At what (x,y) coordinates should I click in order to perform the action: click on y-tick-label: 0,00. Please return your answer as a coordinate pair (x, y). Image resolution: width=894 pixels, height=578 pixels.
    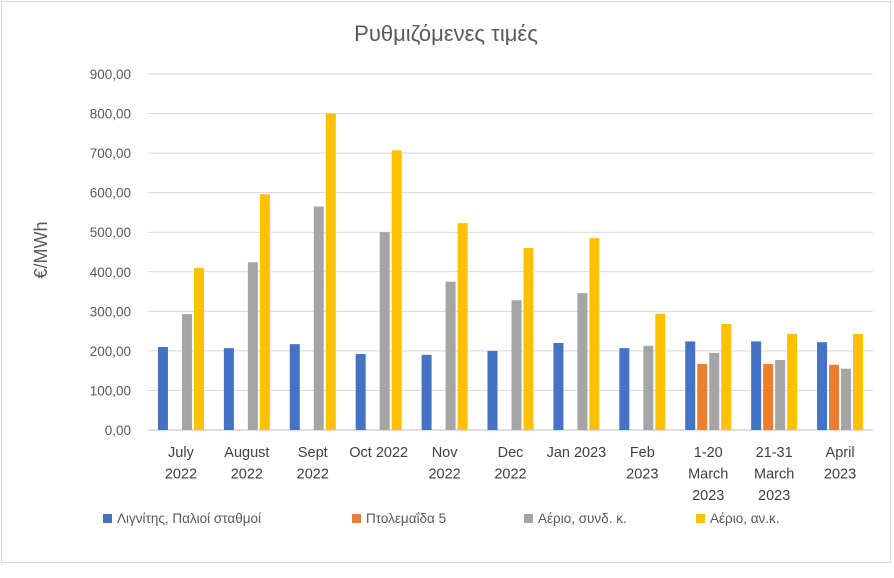
    Looking at the image, I should click on (118, 430).